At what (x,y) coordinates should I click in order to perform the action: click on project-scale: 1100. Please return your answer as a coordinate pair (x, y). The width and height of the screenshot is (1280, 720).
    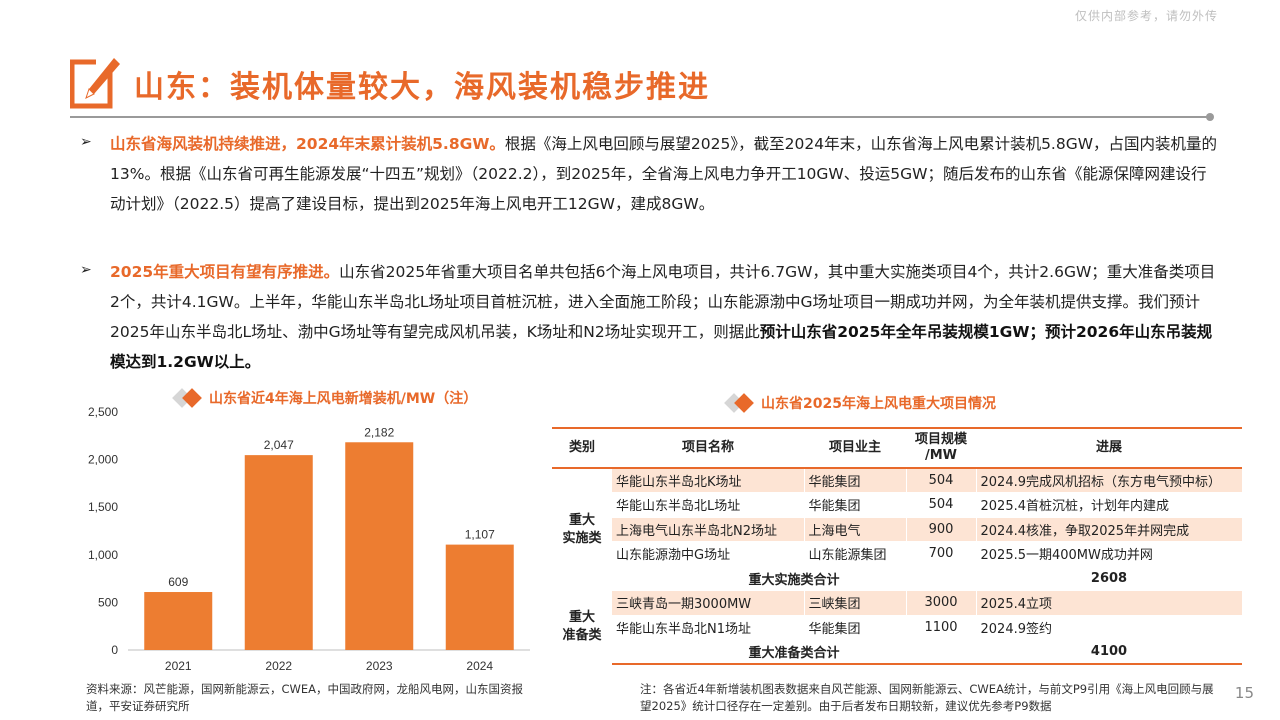
    Looking at the image, I should click on (940, 627).